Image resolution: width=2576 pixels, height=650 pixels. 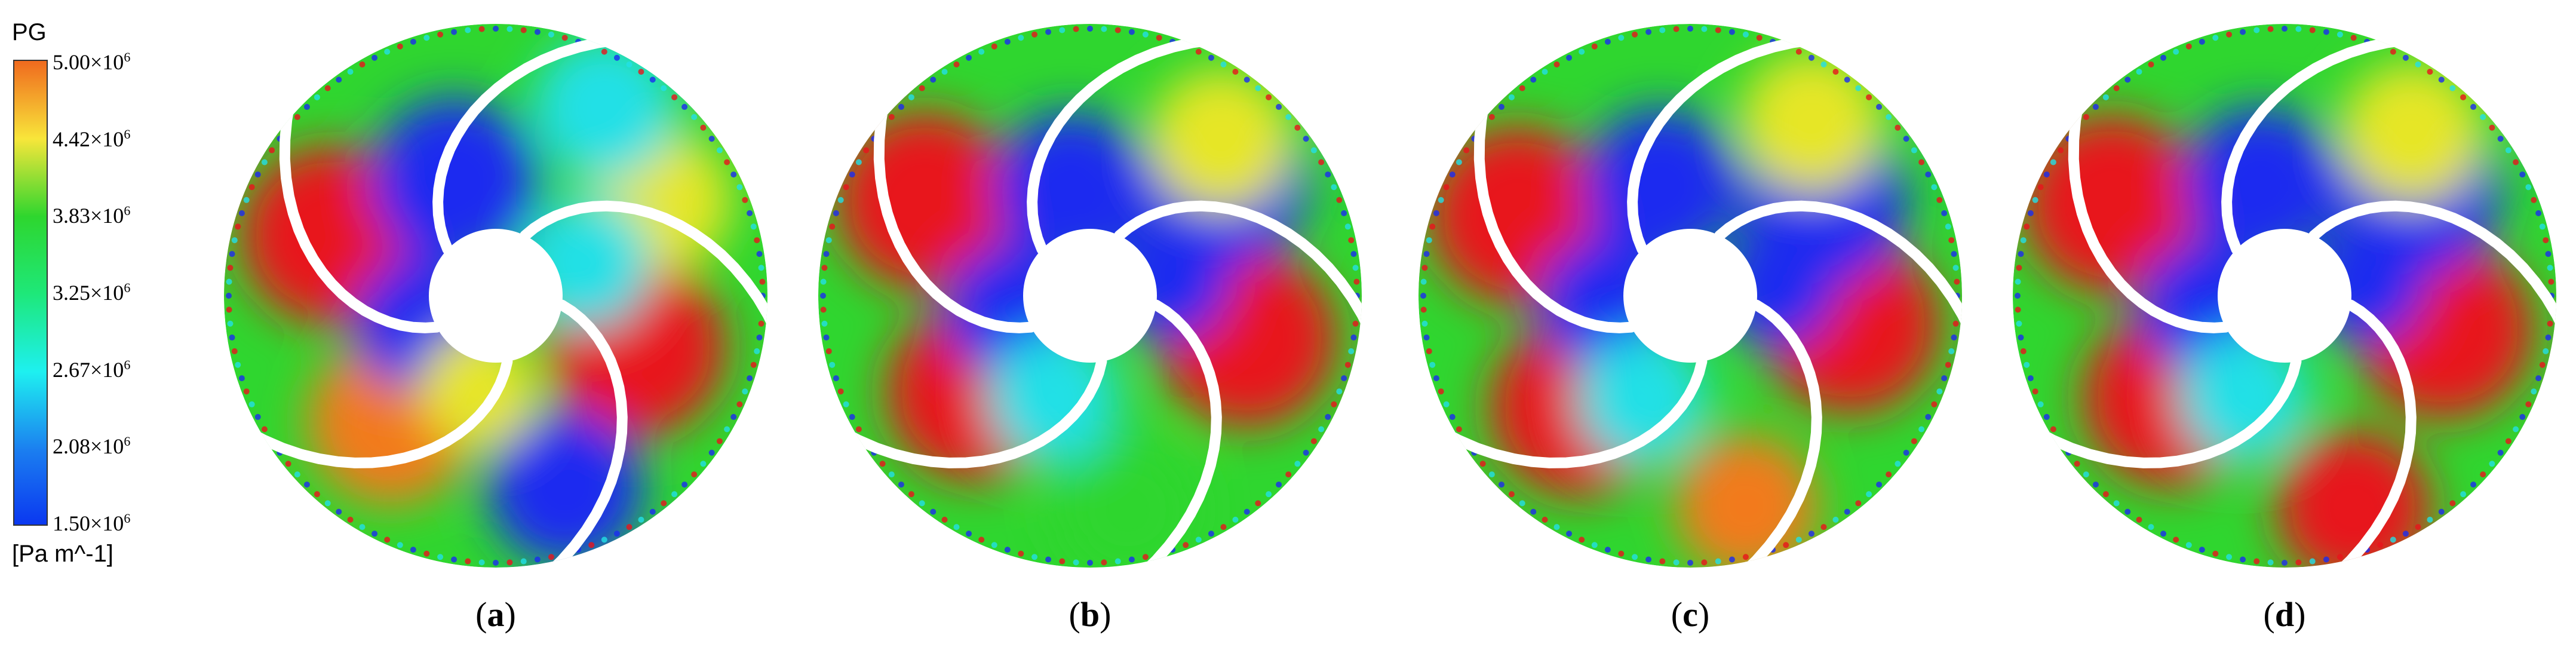 I want to click on panel-label-c: (c), so click(x=1690, y=614).